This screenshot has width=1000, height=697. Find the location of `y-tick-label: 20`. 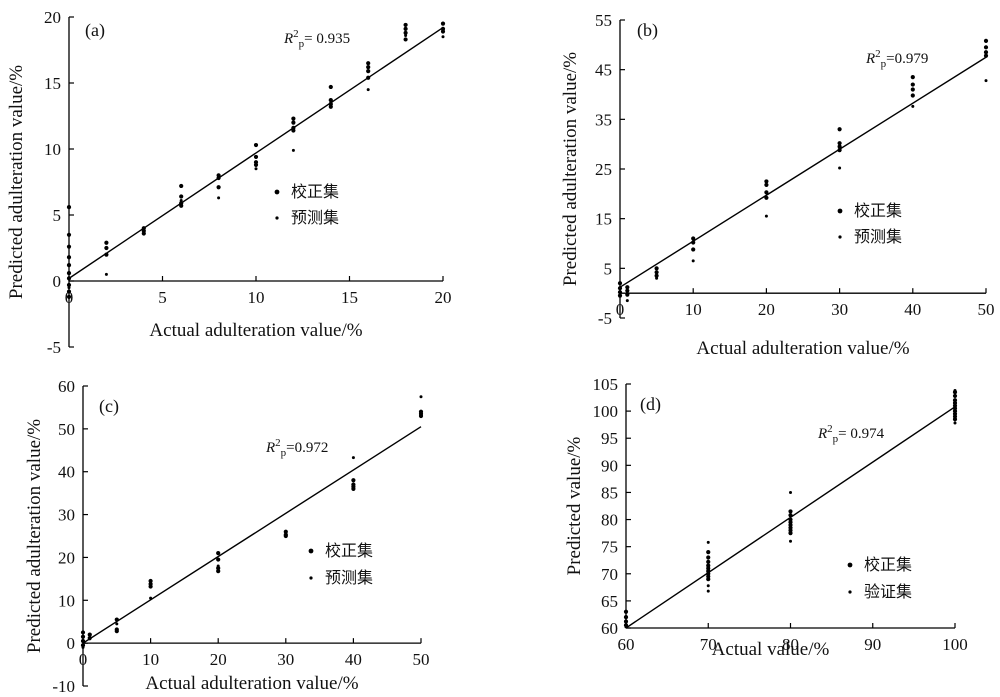

y-tick-label: 20 is located at coordinates (52, 17).